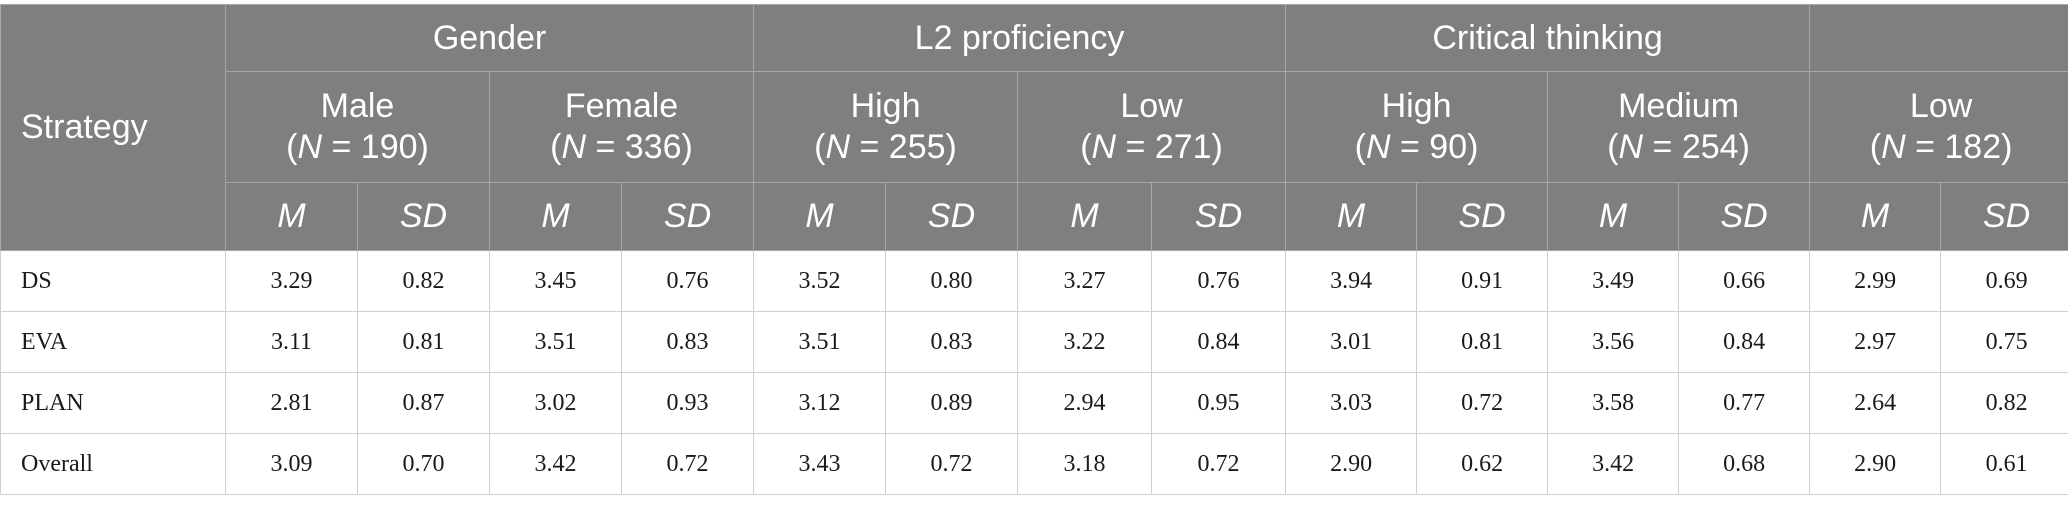 The height and width of the screenshot is (512, 2068). I want to click on subgroup-sample-size: (N = 336), so click(621, 147).